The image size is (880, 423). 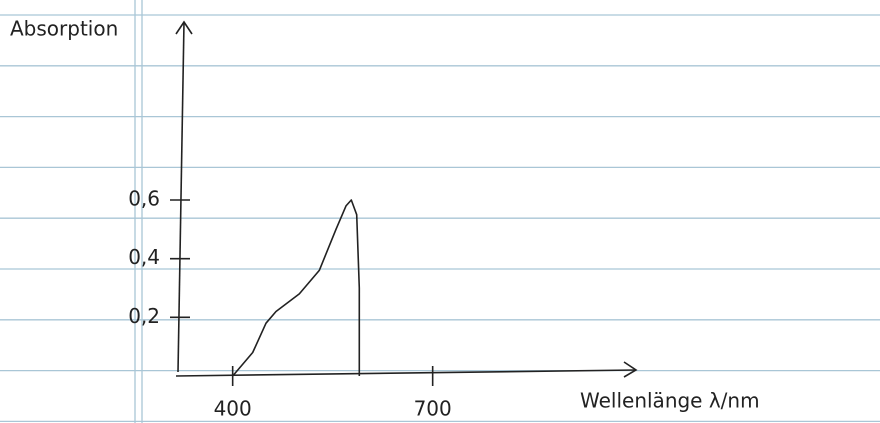 What do you see at coordinates (296, 288) in the screenshot?
I see `spectrum-line` at bounding box center [296, 288].